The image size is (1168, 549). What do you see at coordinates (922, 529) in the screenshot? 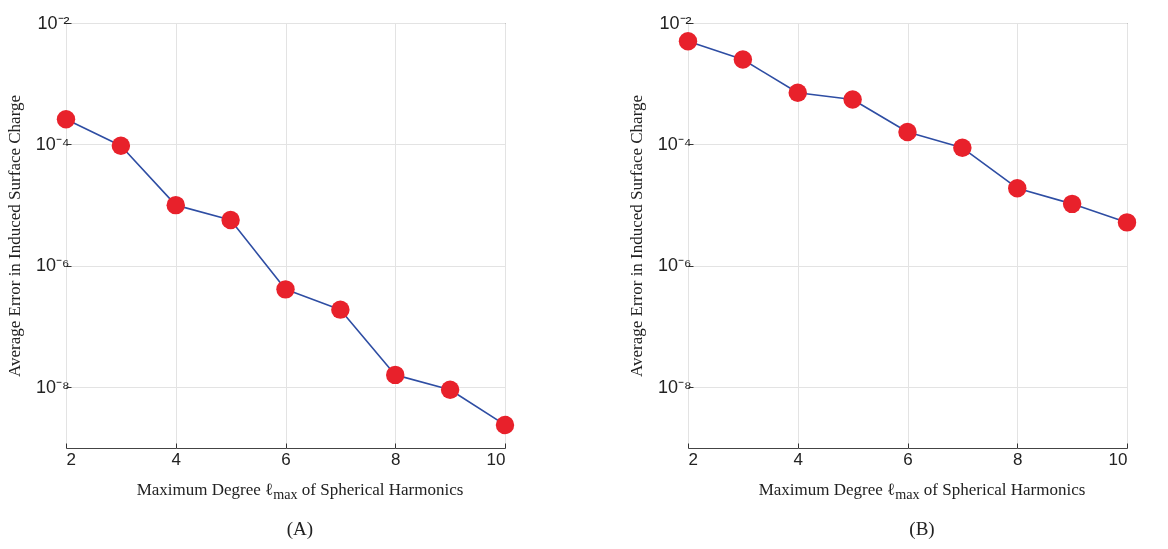
I see `text: (B)` at bounding box center [922, 529].